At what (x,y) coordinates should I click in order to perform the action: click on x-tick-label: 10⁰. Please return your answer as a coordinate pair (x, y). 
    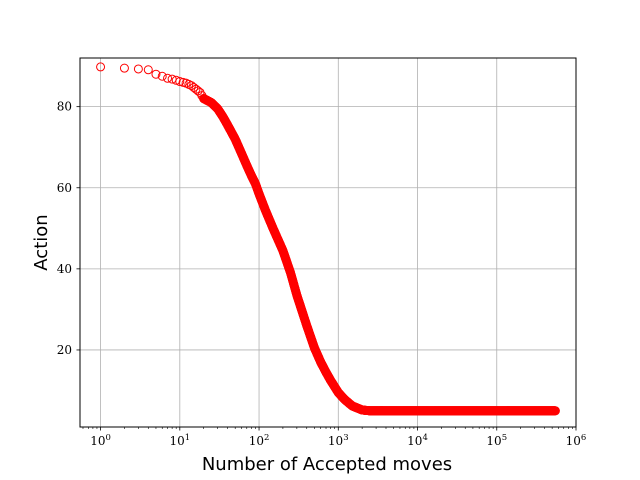
    Looking at the image, I should click on (100, 440).